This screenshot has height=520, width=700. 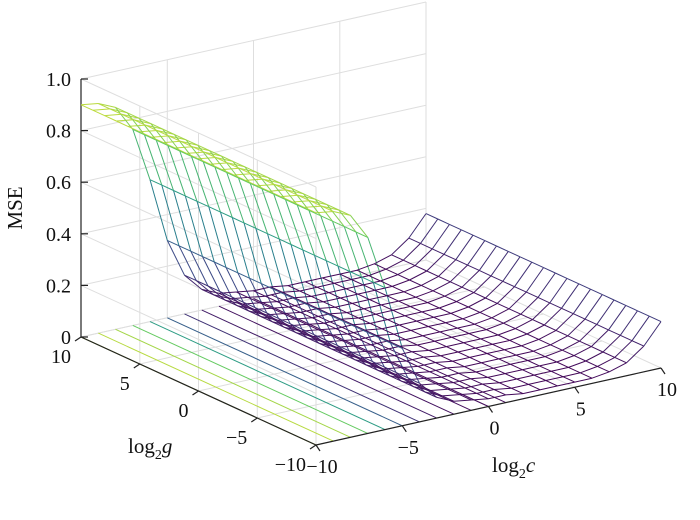 What do you see at coordinates (184, 411) in the screenshot?
I see `y-tick-label-2: 0` at bounding box center [184, 411].